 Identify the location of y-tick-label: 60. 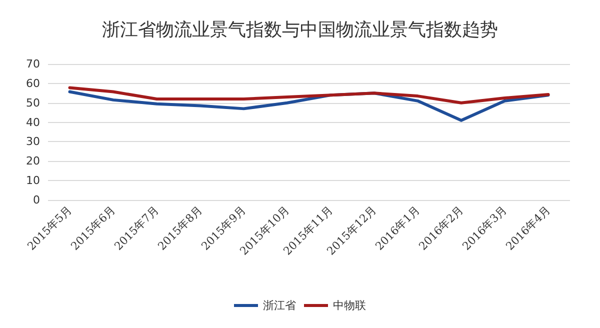
(33, 83).